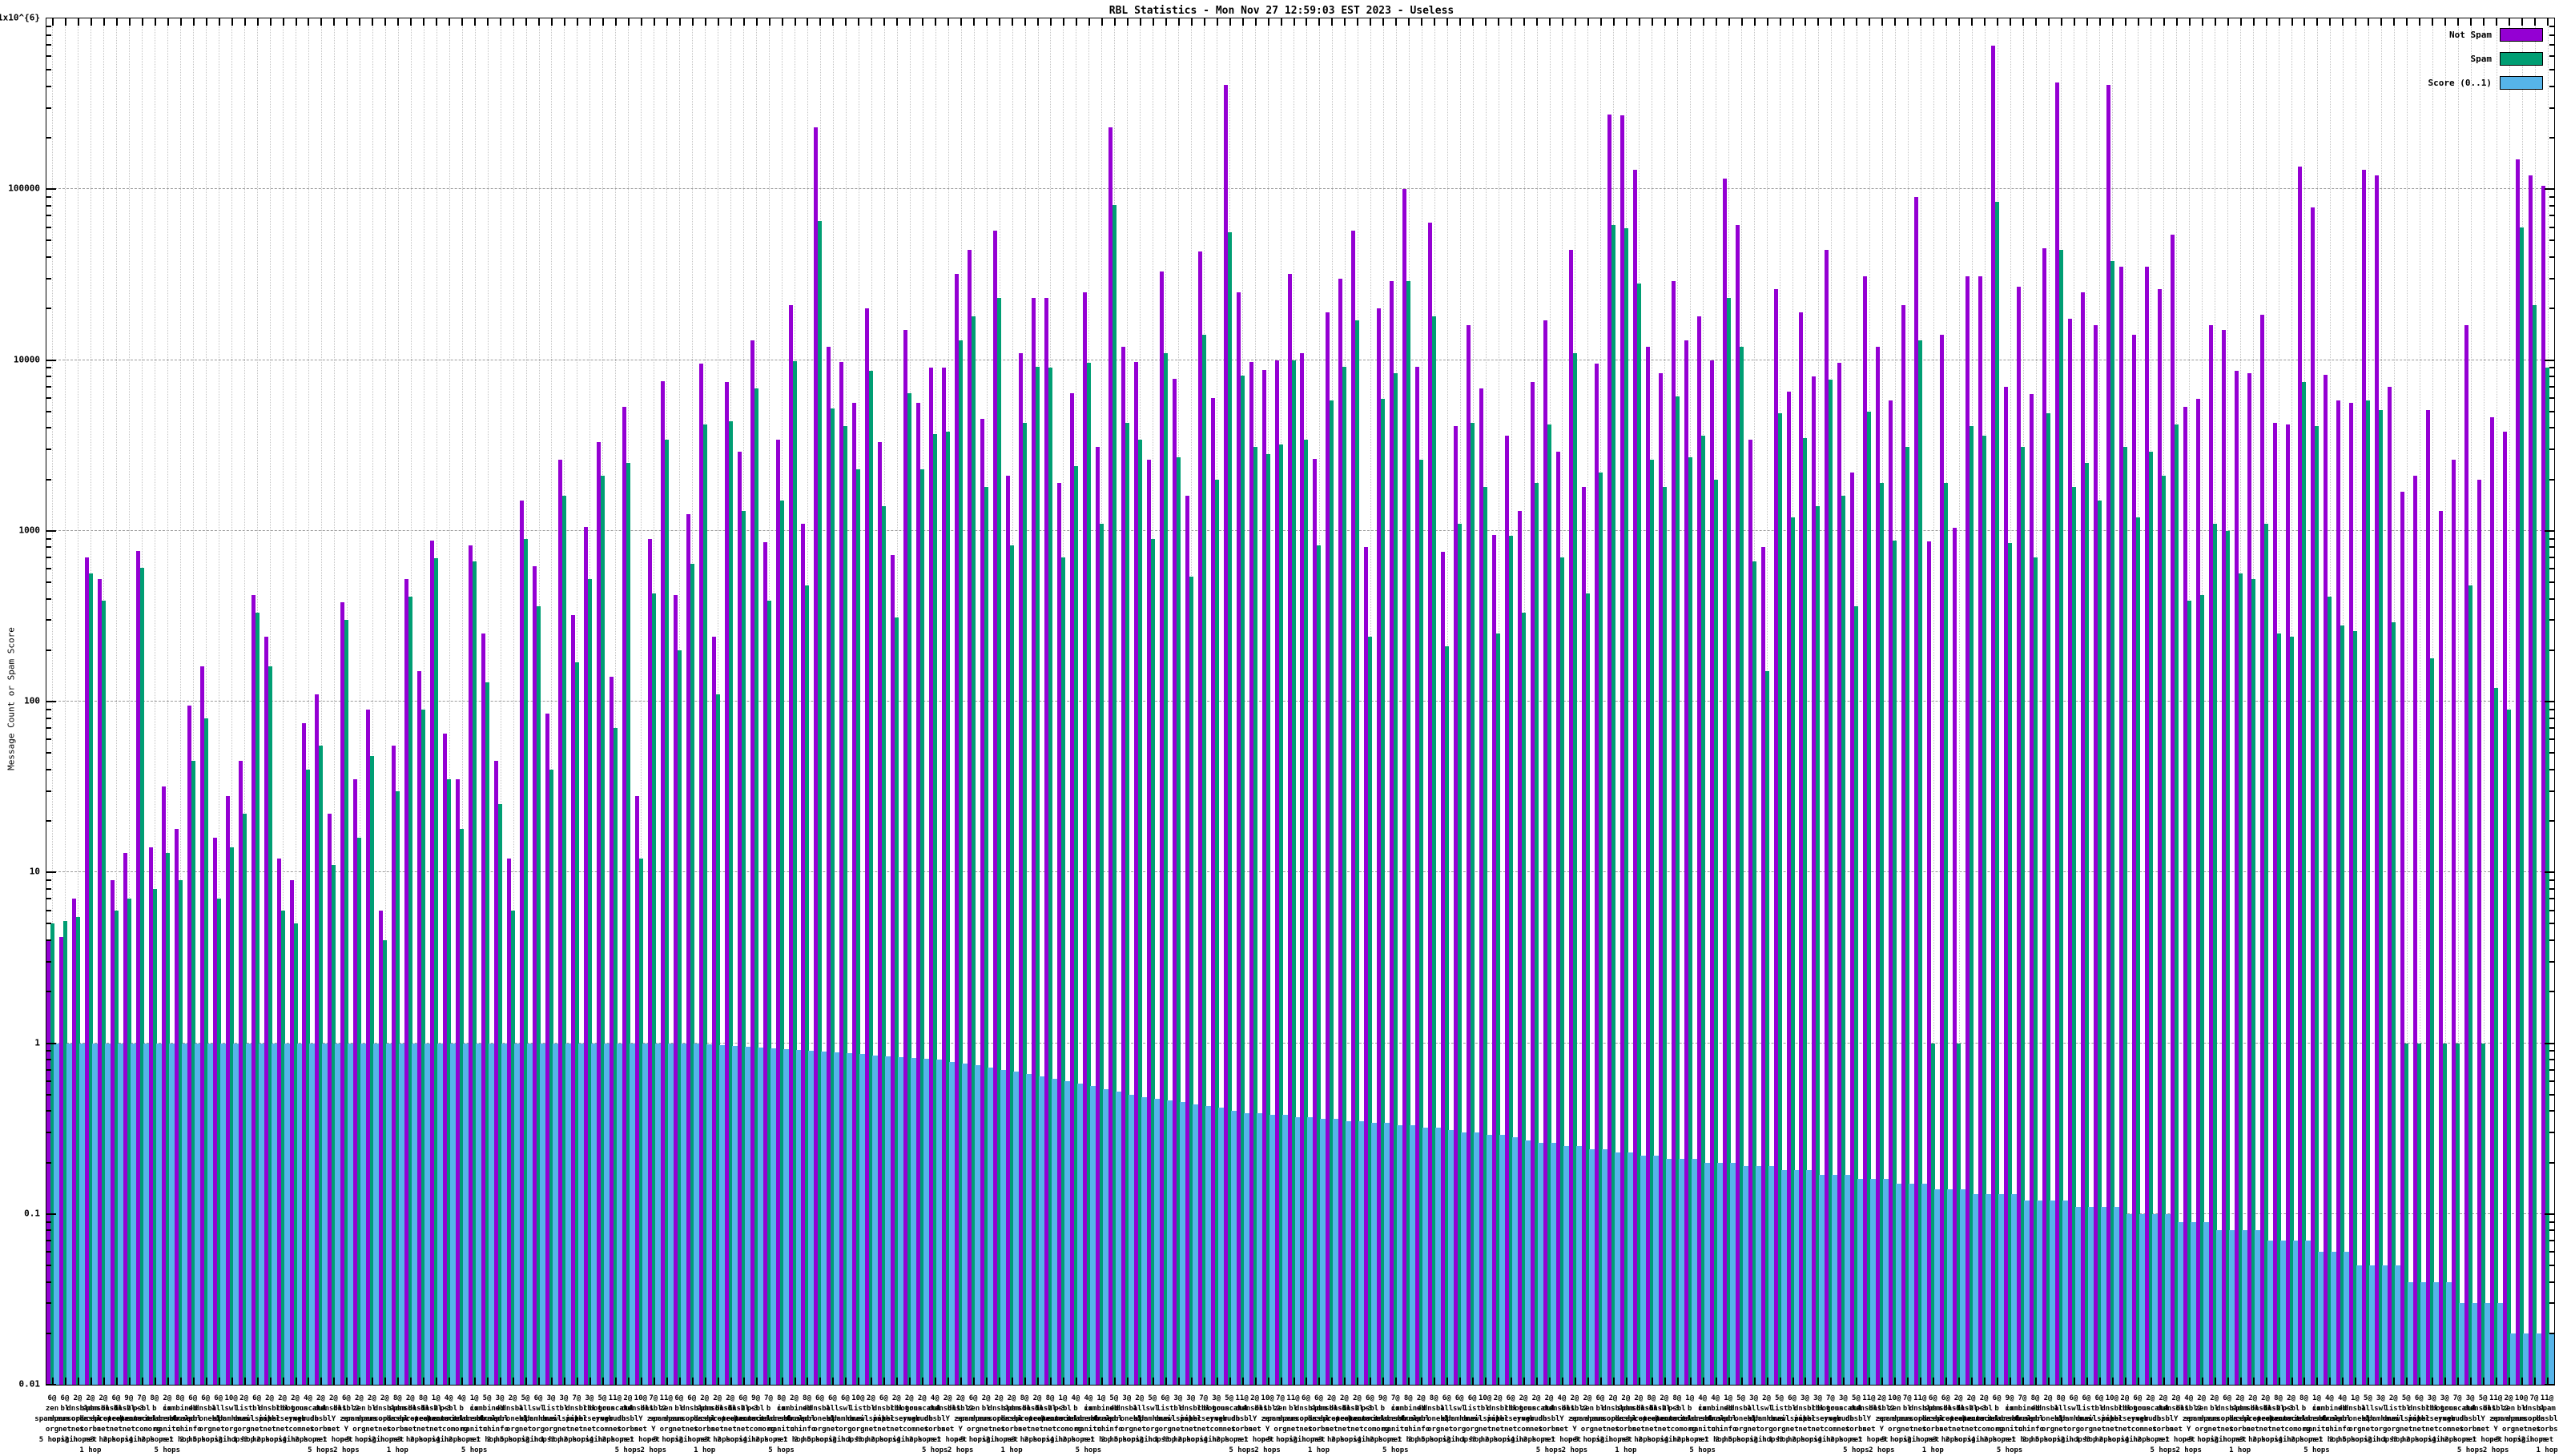  What do you see at coordinates (589, 1419) in the screenshot?
I see `x-category-label: 3@ rbl interserver net origin` at bounding box center [589, 1419].